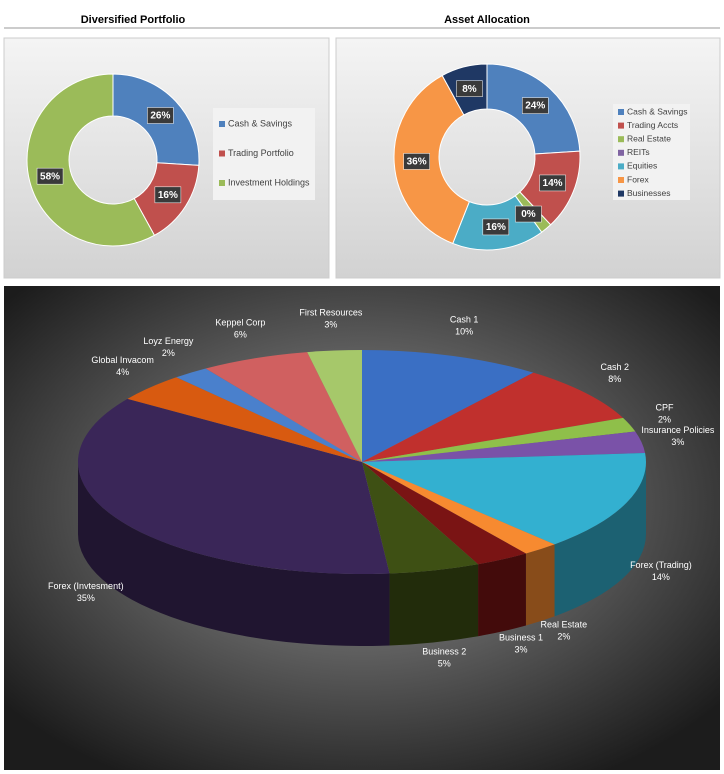  I want to click on data-label: 58%, so click(50, 176).